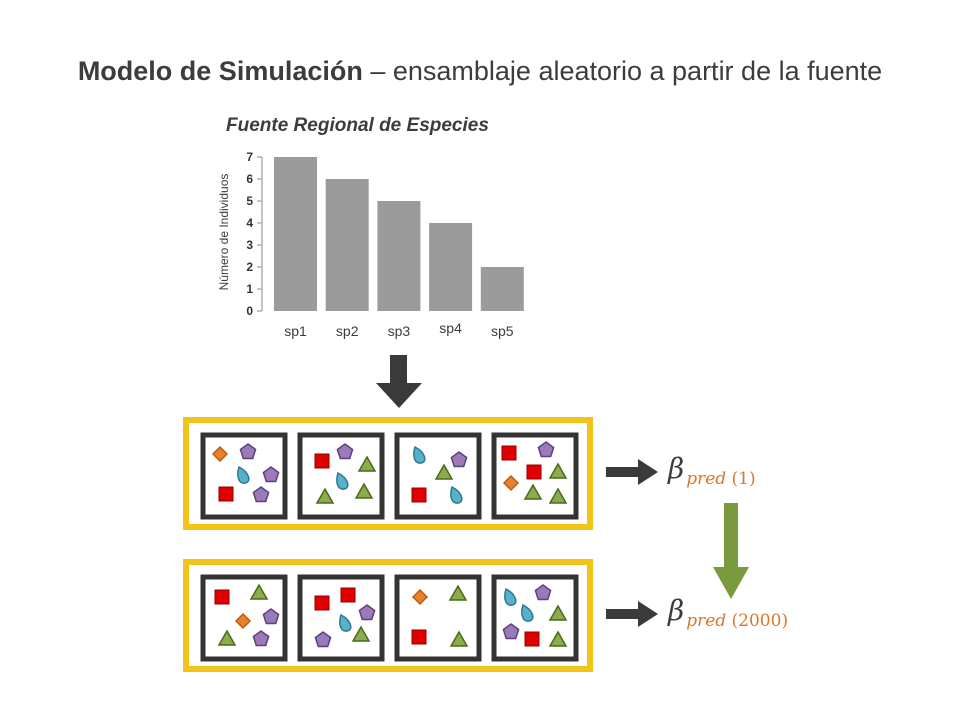  Describe the element at coordinates (399, 331) in the screenshot. I see `x-tick-label: sp3` at that location.